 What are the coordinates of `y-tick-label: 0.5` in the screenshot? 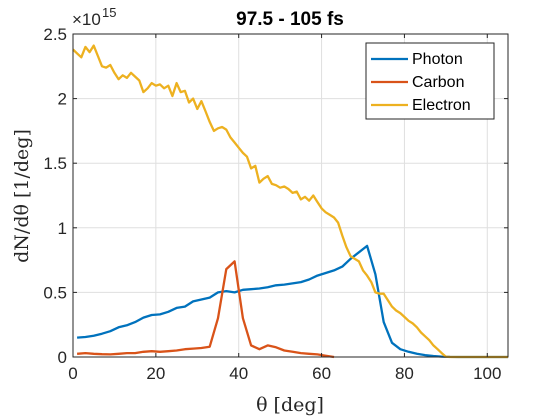 It's located at (55, 292).